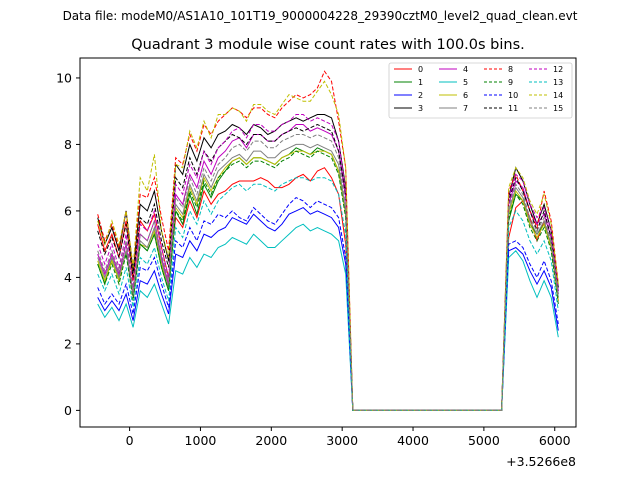 The width and height of the screenshot is (640, 480). I want to click on legend-label-7: 7, so click(465, 108).